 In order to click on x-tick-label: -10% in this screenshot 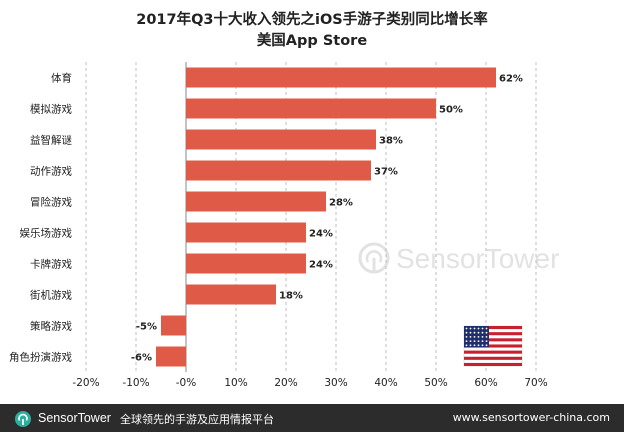, I will do `click(135, 383)`.